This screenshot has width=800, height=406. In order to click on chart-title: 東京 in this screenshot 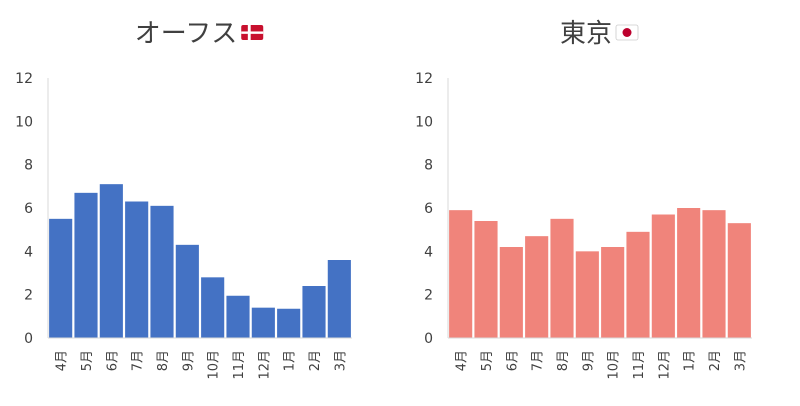, I will do `click(586, 34)`.